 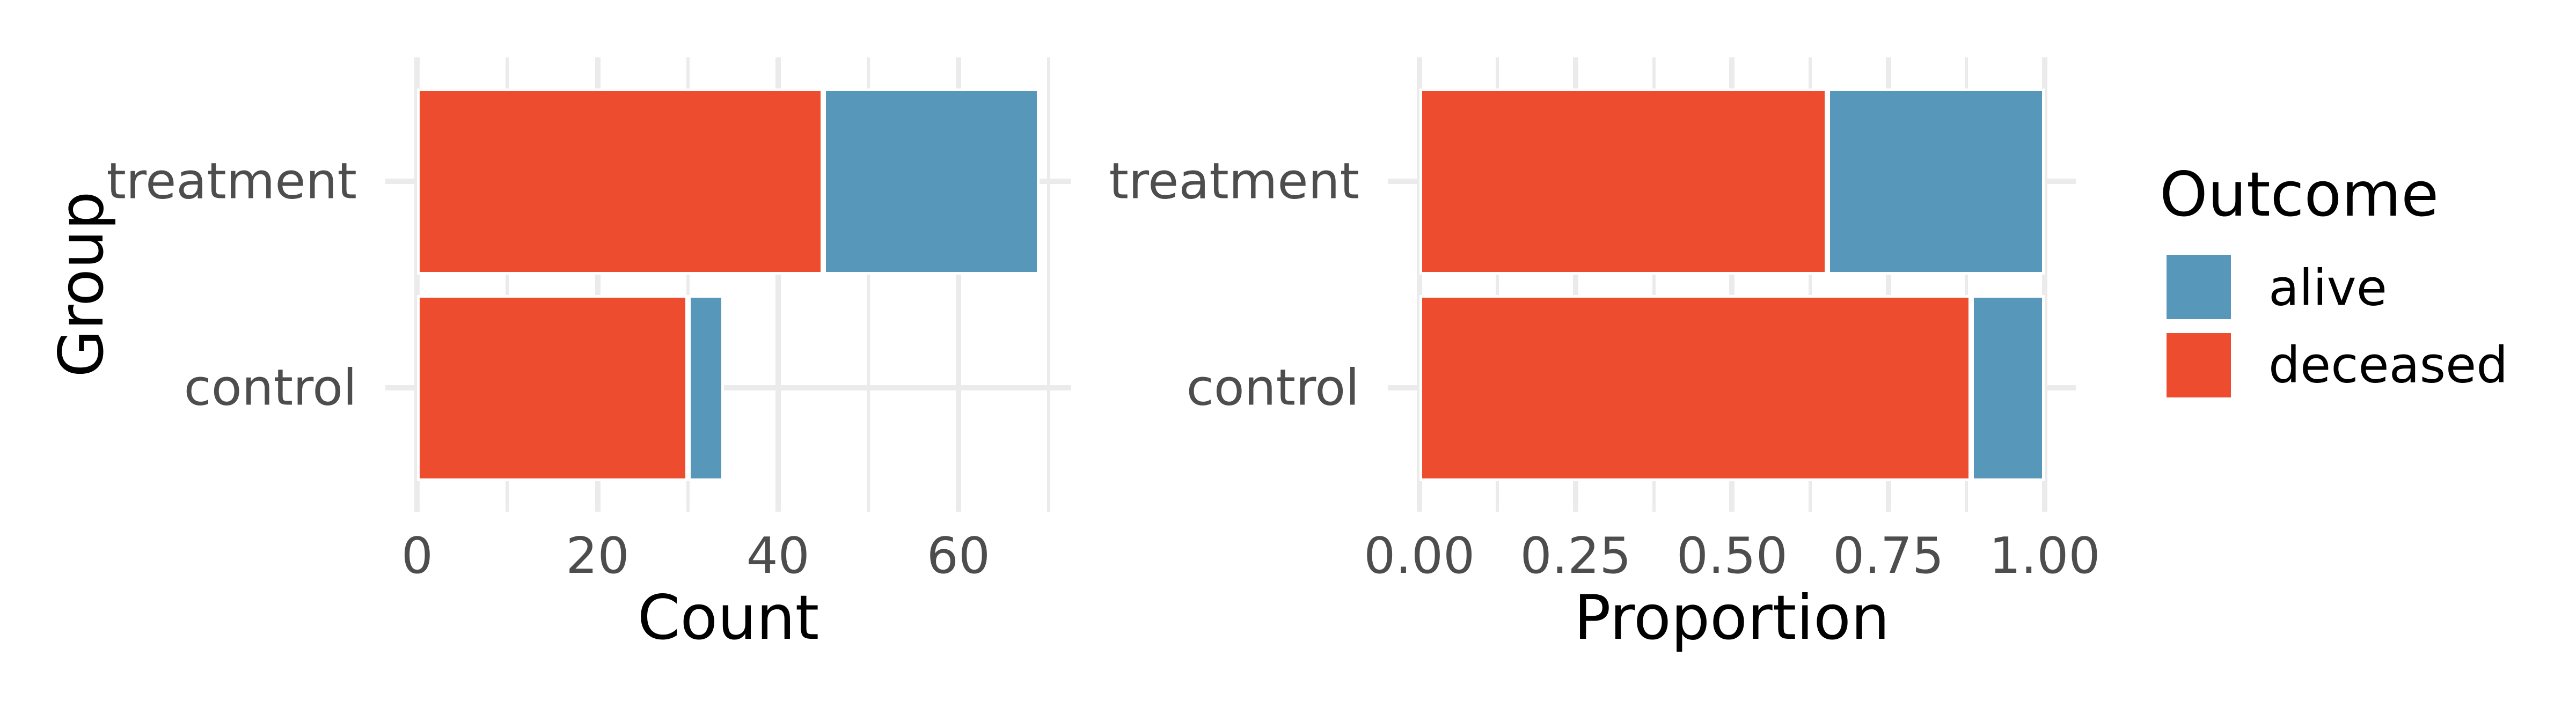 I want to click on legend-key-deceased, so click(x=2199, y=365).